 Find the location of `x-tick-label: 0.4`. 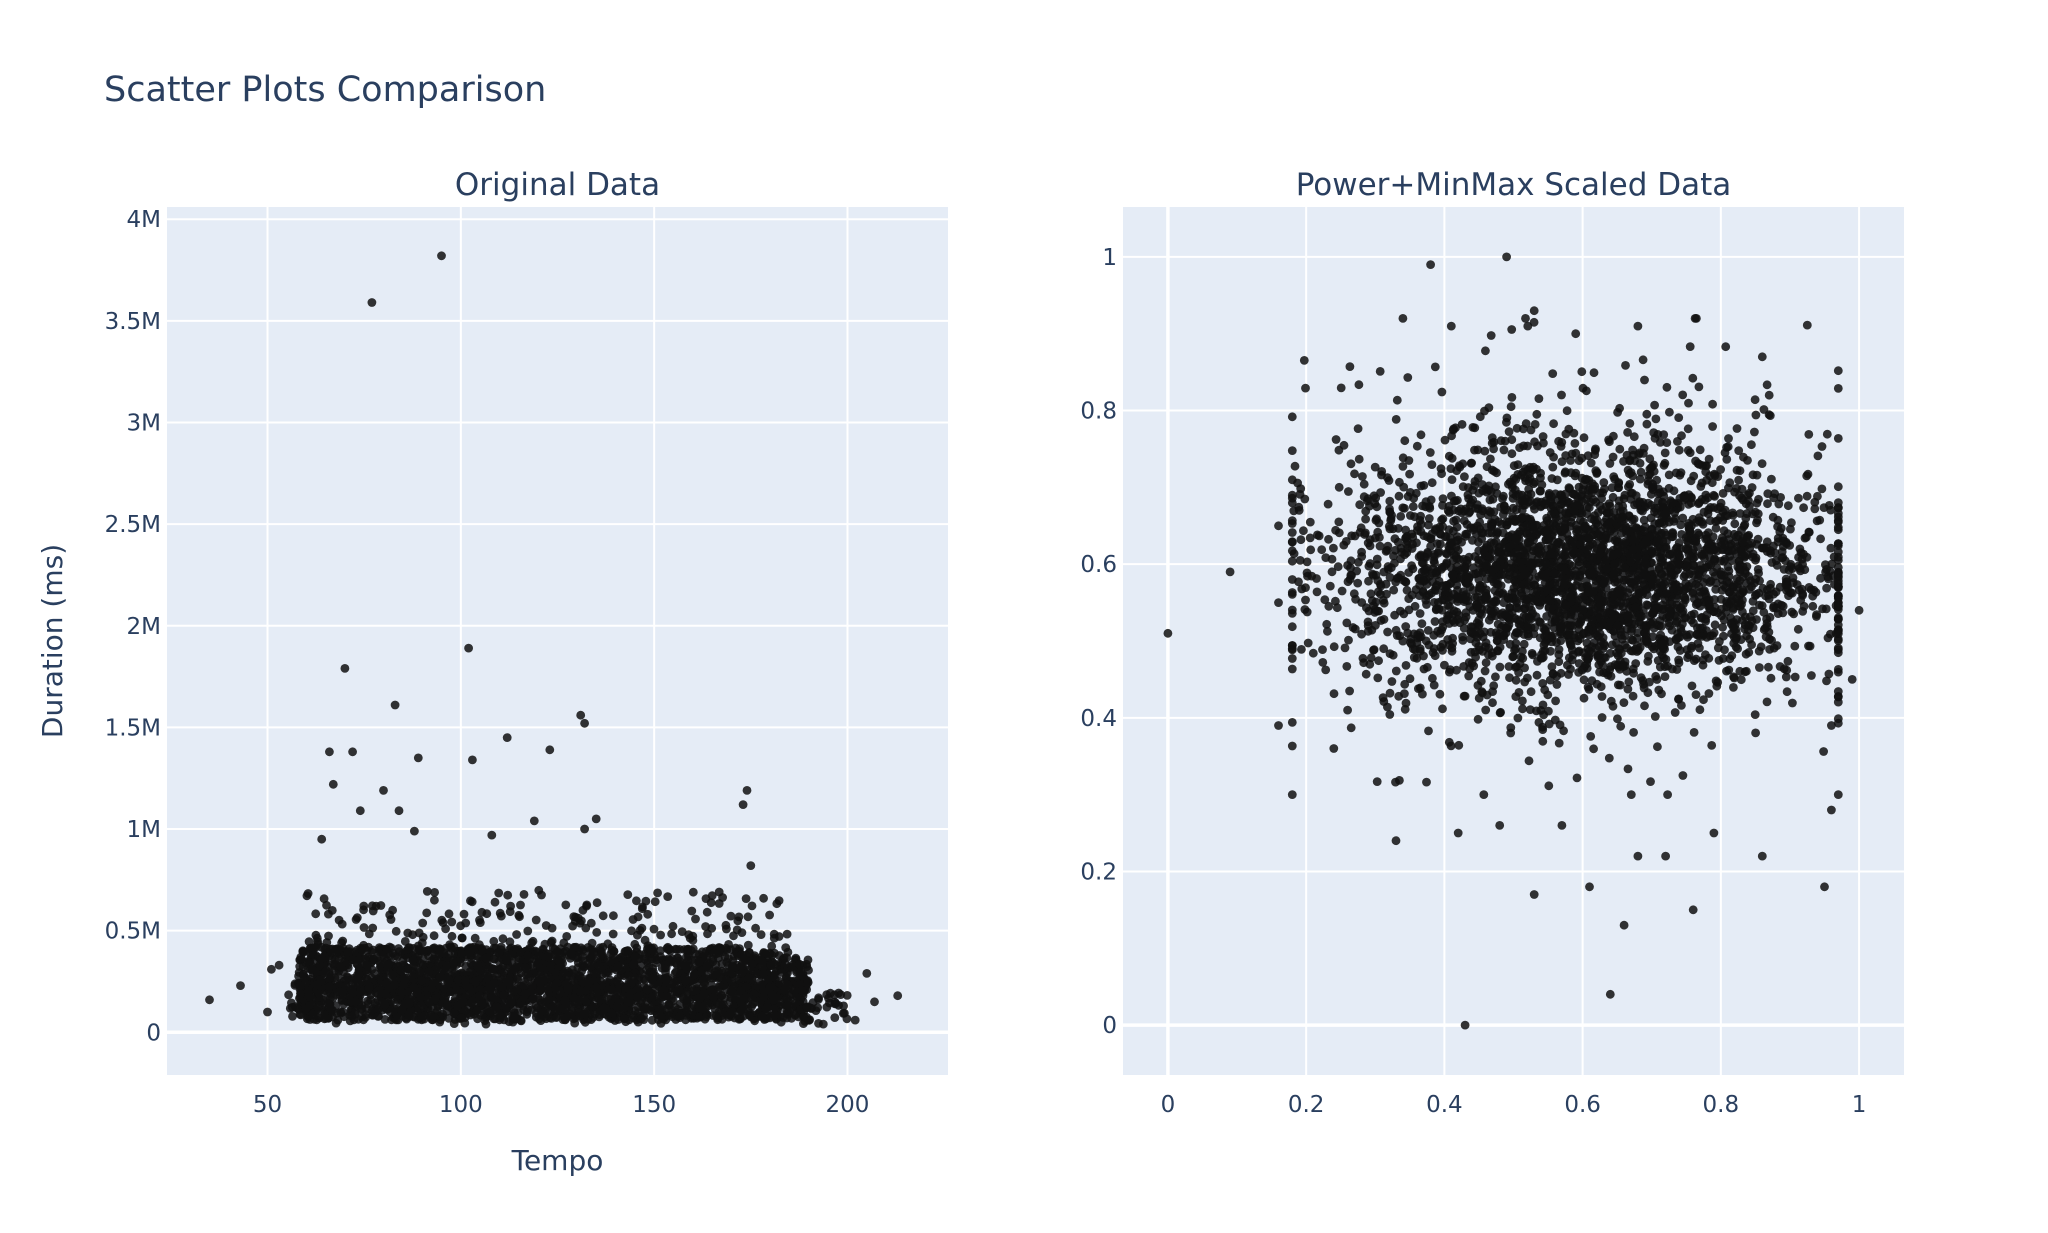

x-tick-label: 0.4 is located at coordinates (1444, 1105).